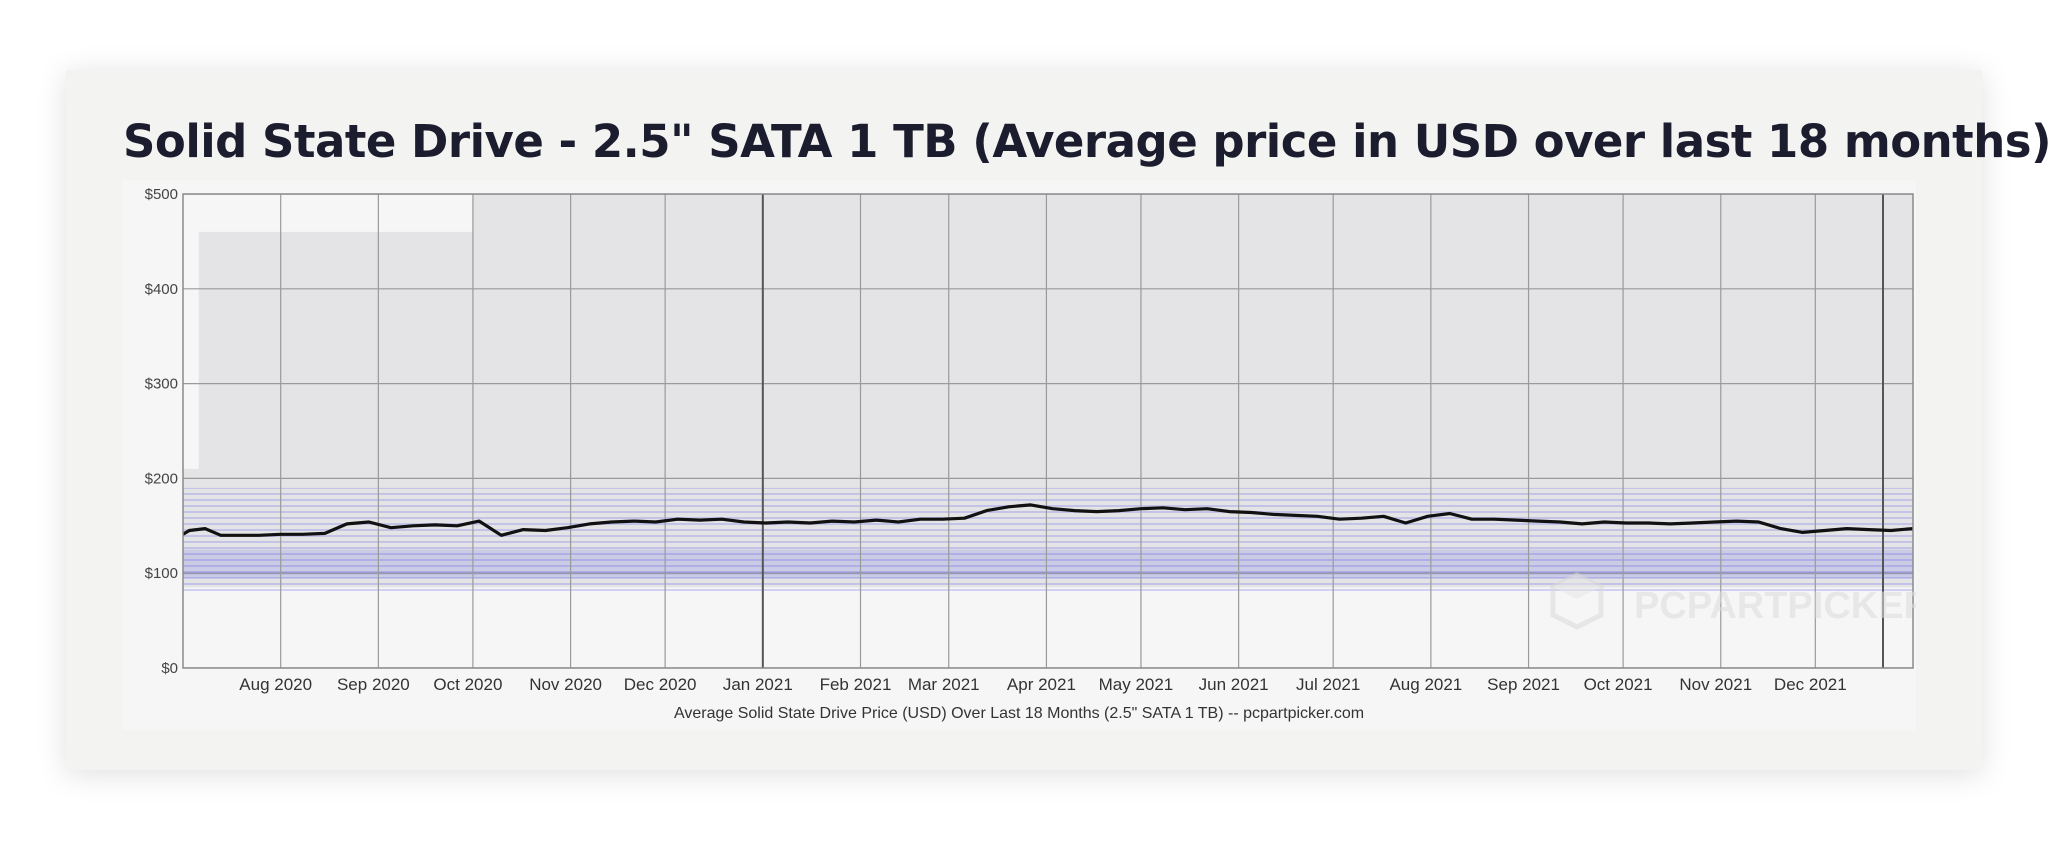 Image resolution: width=2054 pixels, height=843 pixels. I want to click on price-range-gap, so click(191, 331).